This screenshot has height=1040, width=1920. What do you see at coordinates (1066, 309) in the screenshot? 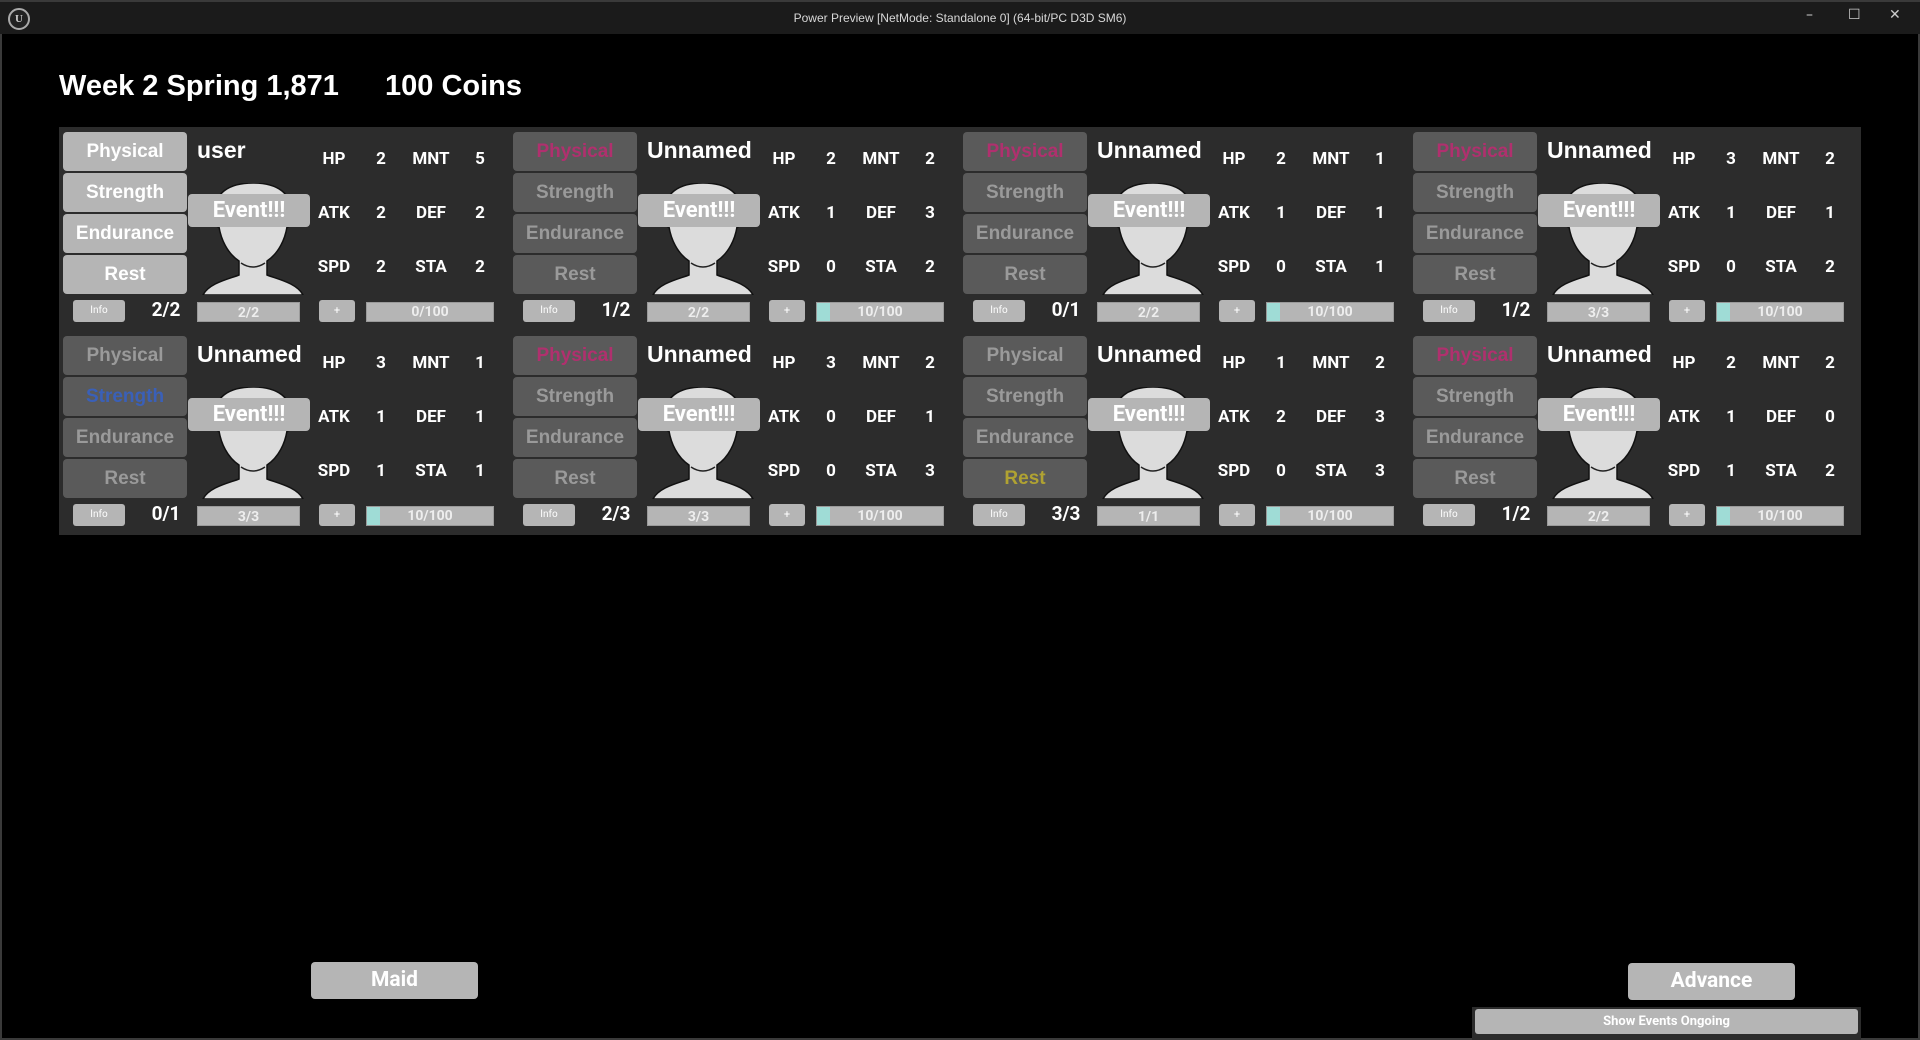
I see `action-count: 0/1` at bounding box center [1066, 309].